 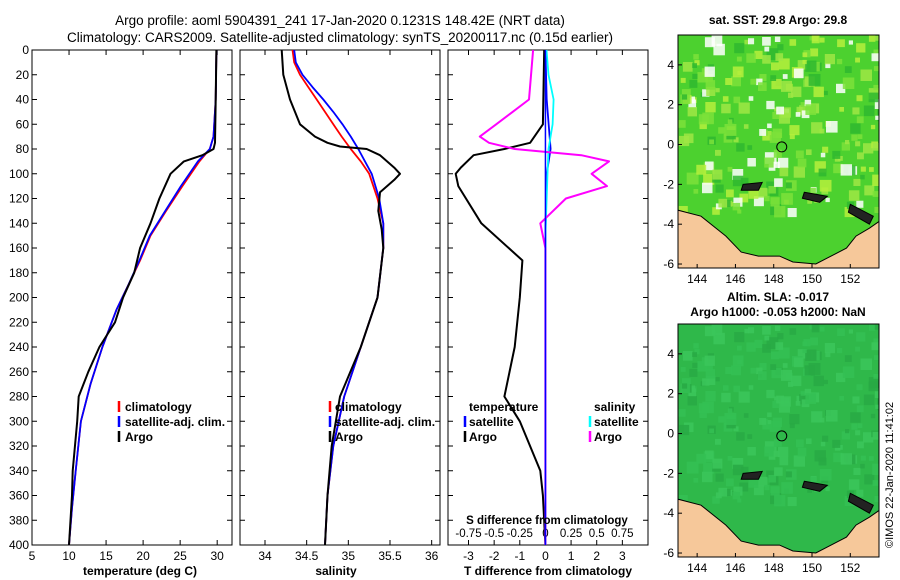 I want to click on x-tick-label: 15, so click(x=106, y=556).